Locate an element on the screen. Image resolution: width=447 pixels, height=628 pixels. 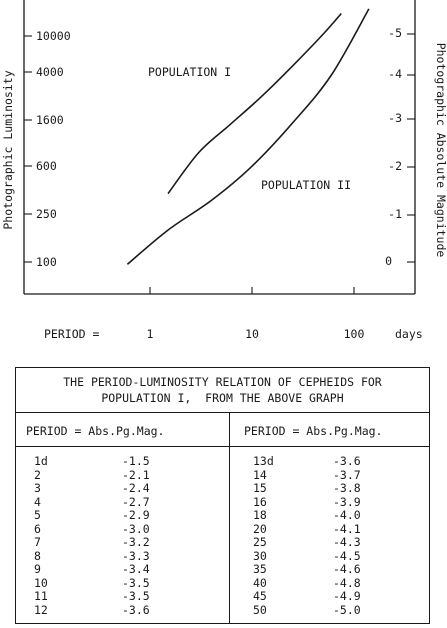
magnitude-cell: -4.3 is located at coordinates (347, 542).